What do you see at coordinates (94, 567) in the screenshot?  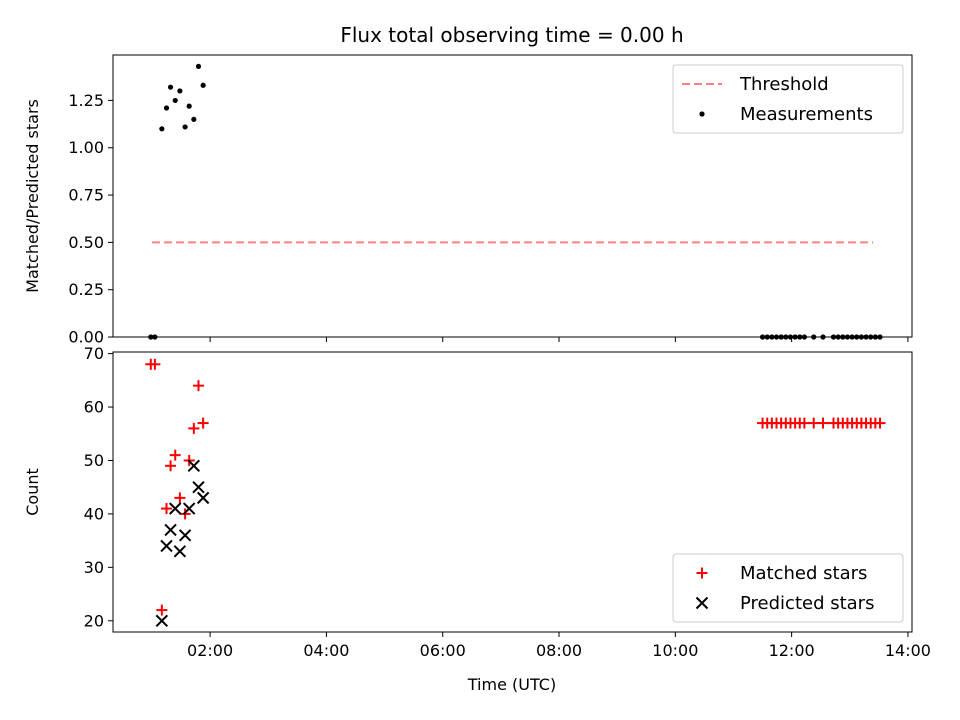 I see `y-tick-label: 30` at bounding box center [94, 567].